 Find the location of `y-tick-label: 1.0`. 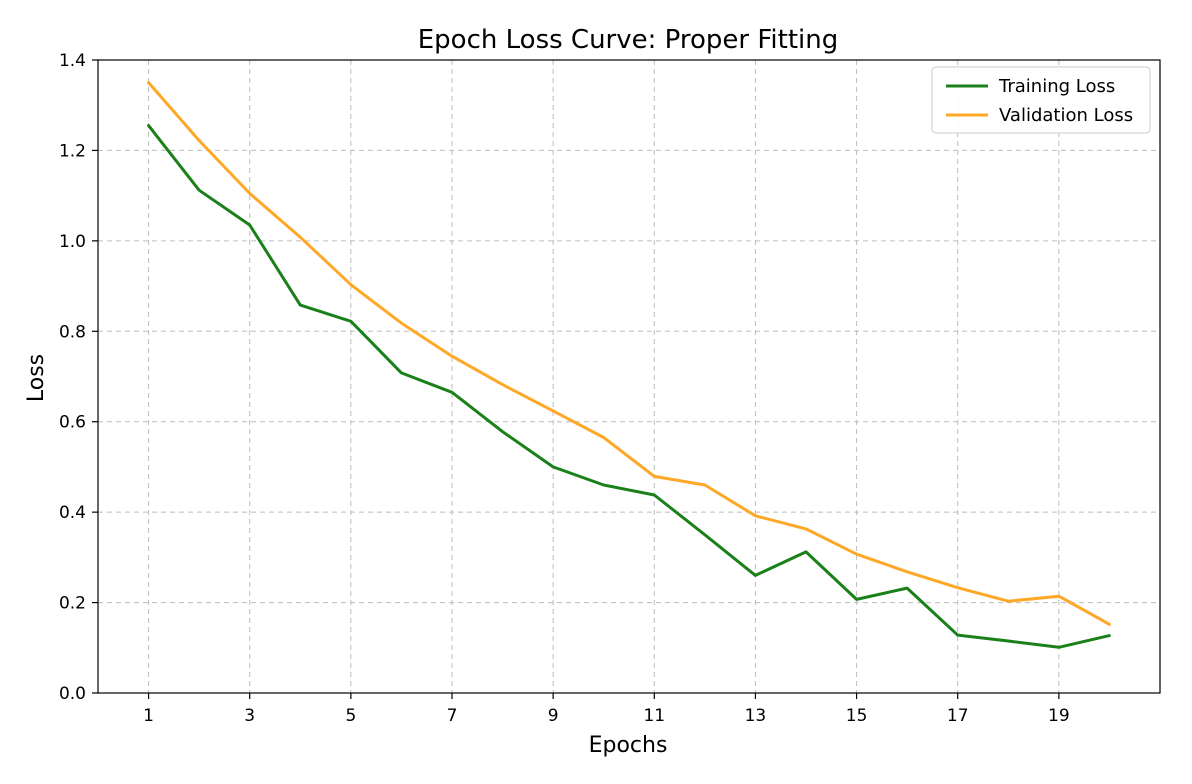

y-tick-label: 1.0 is located at coordinates (72, 242).